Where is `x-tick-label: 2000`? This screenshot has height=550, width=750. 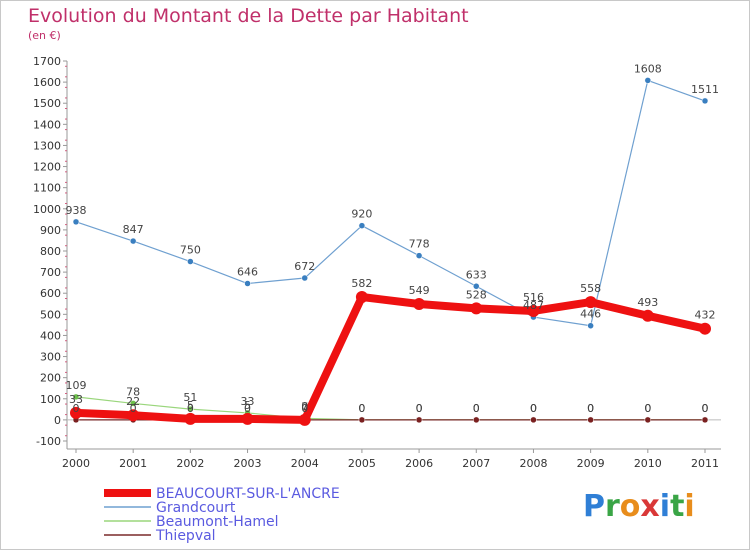 x-tick-label: 2000 is located at coordinates (76, 463).